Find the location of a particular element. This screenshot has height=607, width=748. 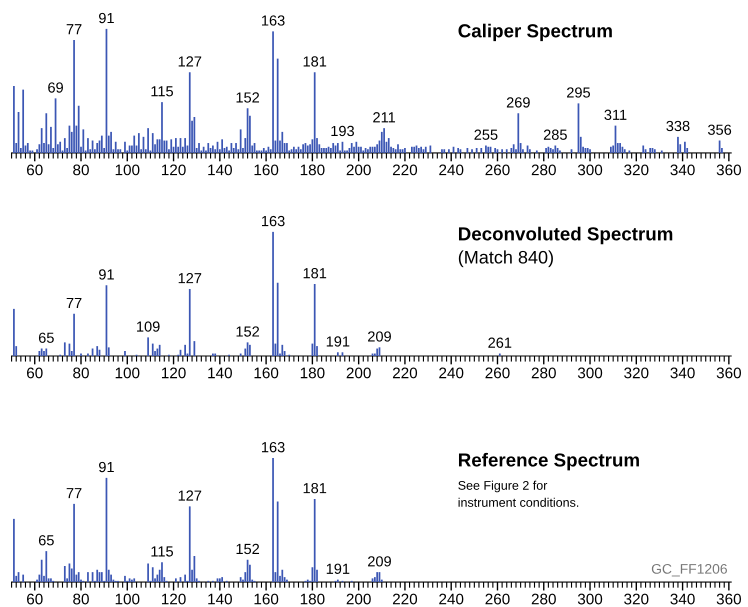

annotation: GC_FF1206 is located at coordinates (689, 570).